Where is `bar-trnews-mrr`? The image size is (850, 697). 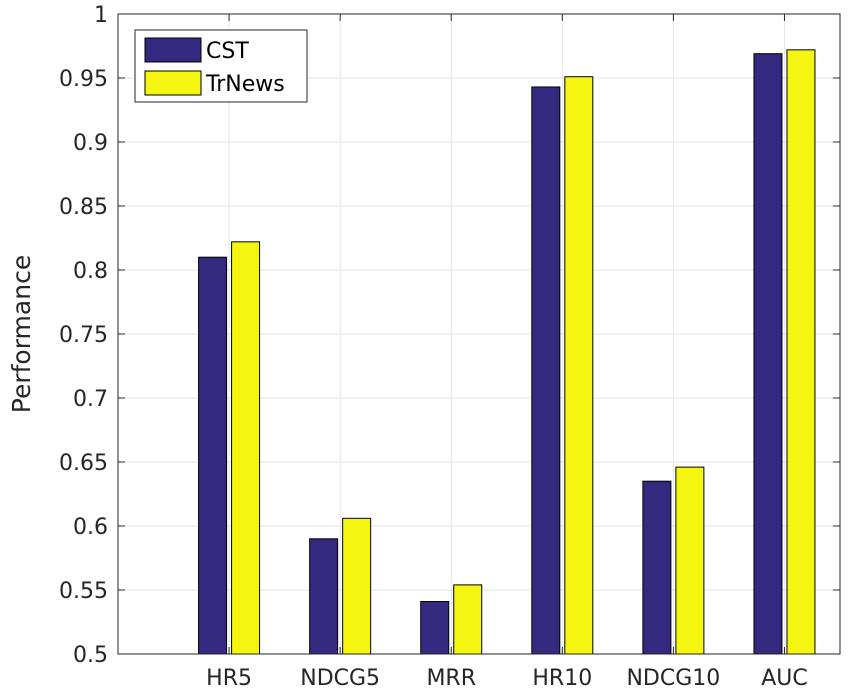 bar-trnews-mrr is located at coordinates (468, 619).